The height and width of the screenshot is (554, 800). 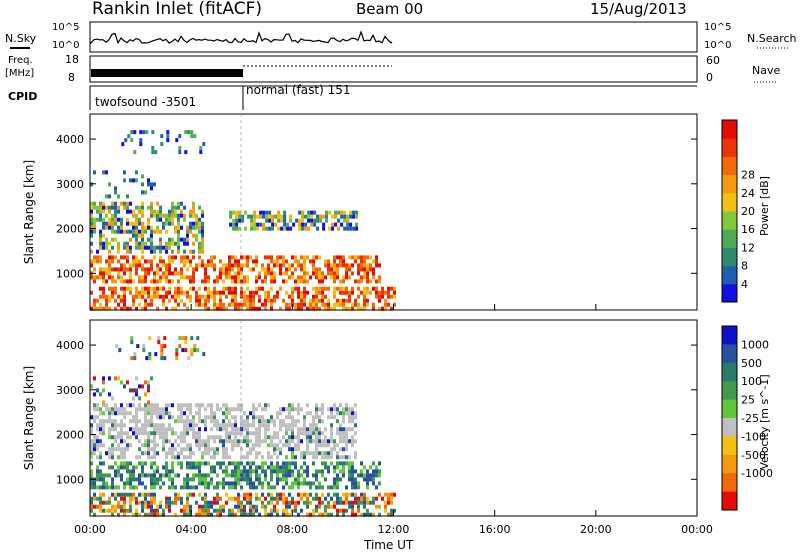 What do you see at coordinates (729, 501) in the screenshot?
I see `colorbar-segment` at bounding box center [729, 501].